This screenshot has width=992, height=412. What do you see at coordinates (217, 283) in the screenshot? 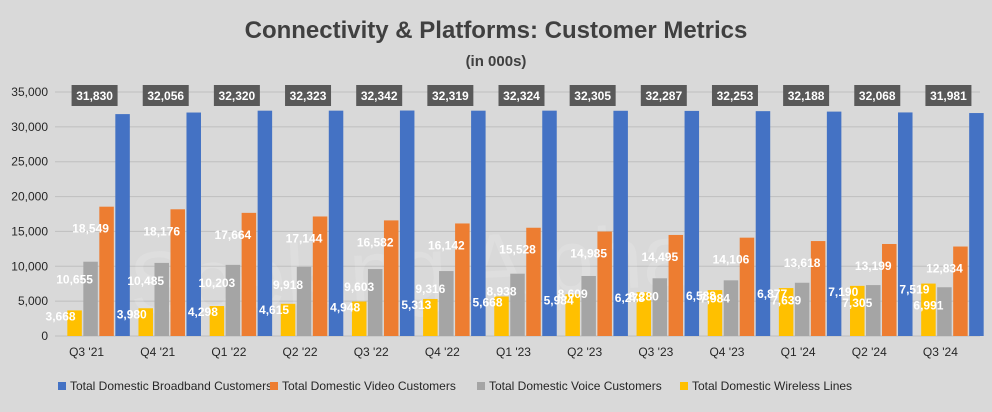
I see `data-label: 10,203` at bounding box center [217, 283].